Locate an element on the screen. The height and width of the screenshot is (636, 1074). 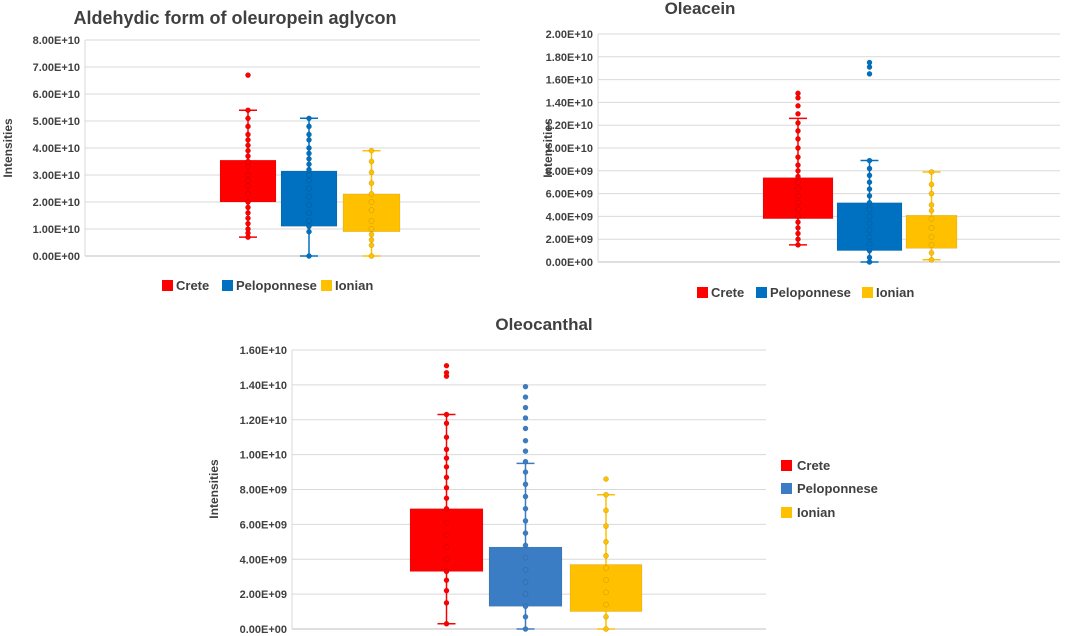
legend-swatch-peloponnese is located at coordinates (786, 488).